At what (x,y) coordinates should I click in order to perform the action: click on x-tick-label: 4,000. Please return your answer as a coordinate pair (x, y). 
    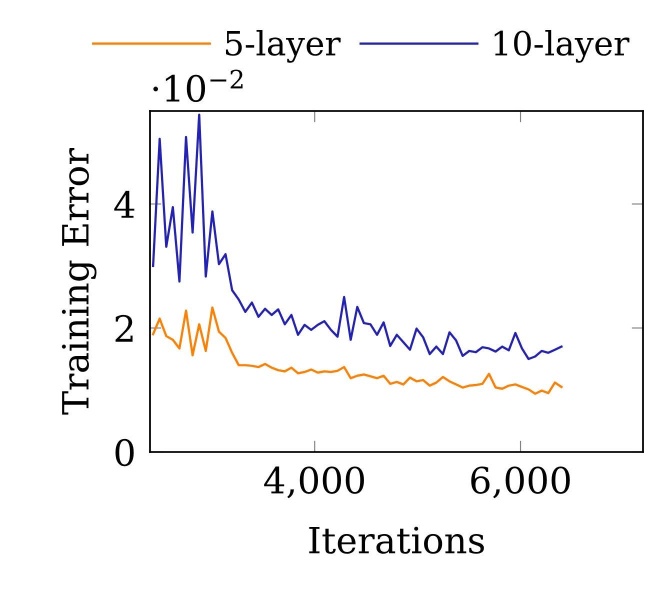
    Looking at the image, I should click on (314, 482).